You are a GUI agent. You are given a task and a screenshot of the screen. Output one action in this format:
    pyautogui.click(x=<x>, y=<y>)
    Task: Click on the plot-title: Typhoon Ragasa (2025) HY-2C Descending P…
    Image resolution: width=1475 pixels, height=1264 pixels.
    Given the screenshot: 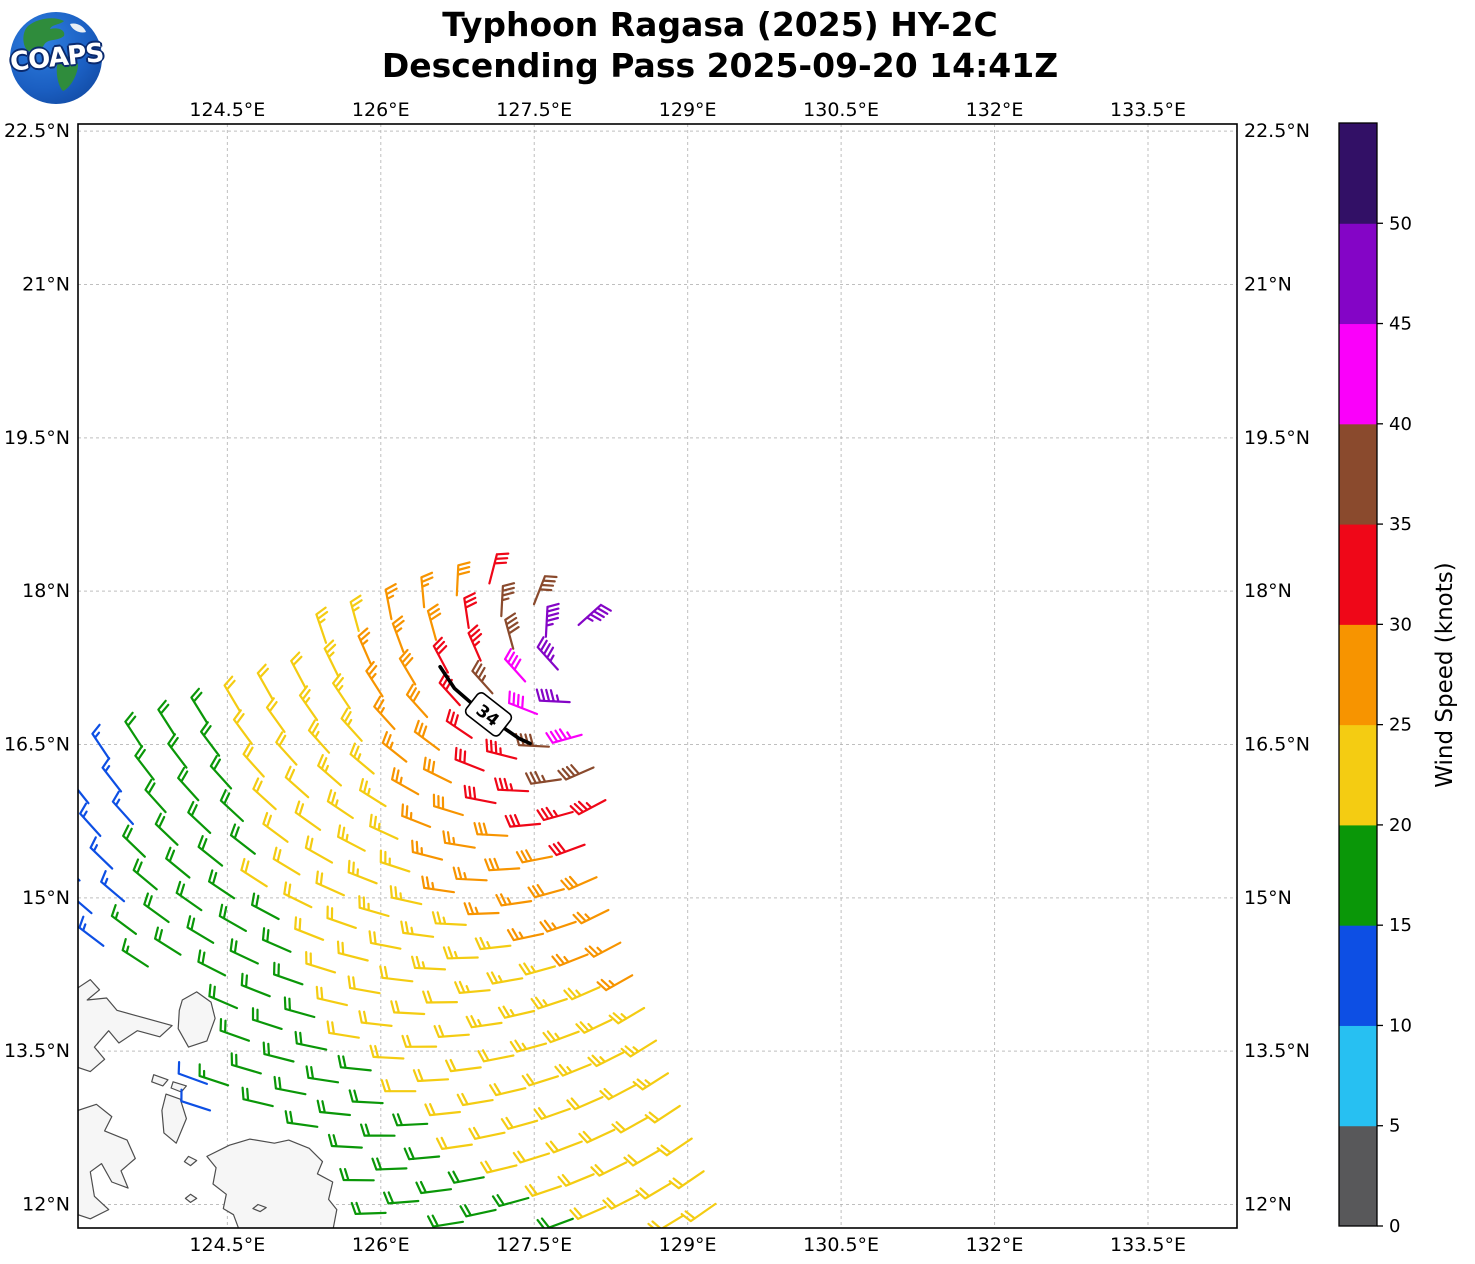 What is the action you would take?
    pyautogui.click(x=720, y=45)
    